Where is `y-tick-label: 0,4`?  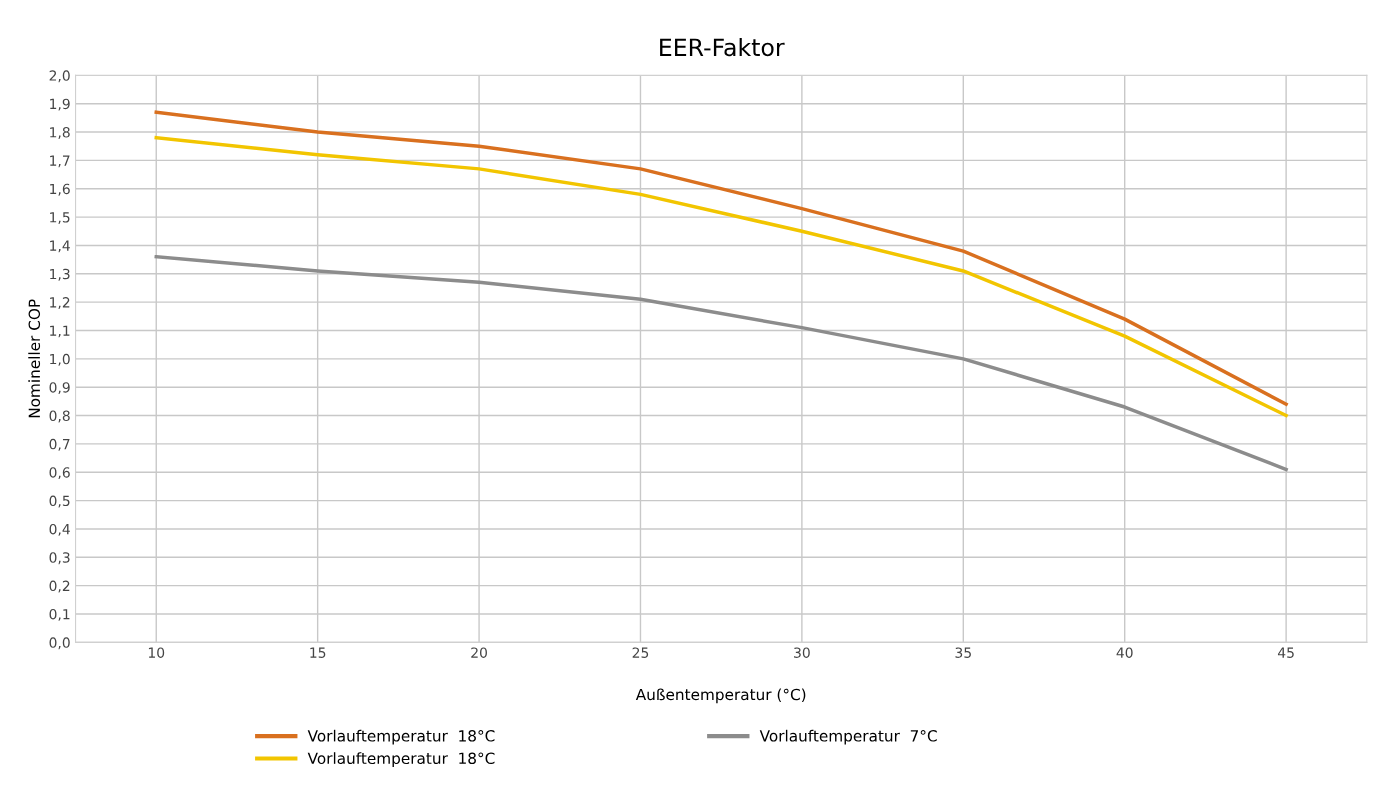
y-tick-label: 0,4 is located at coordinates (59, 529).